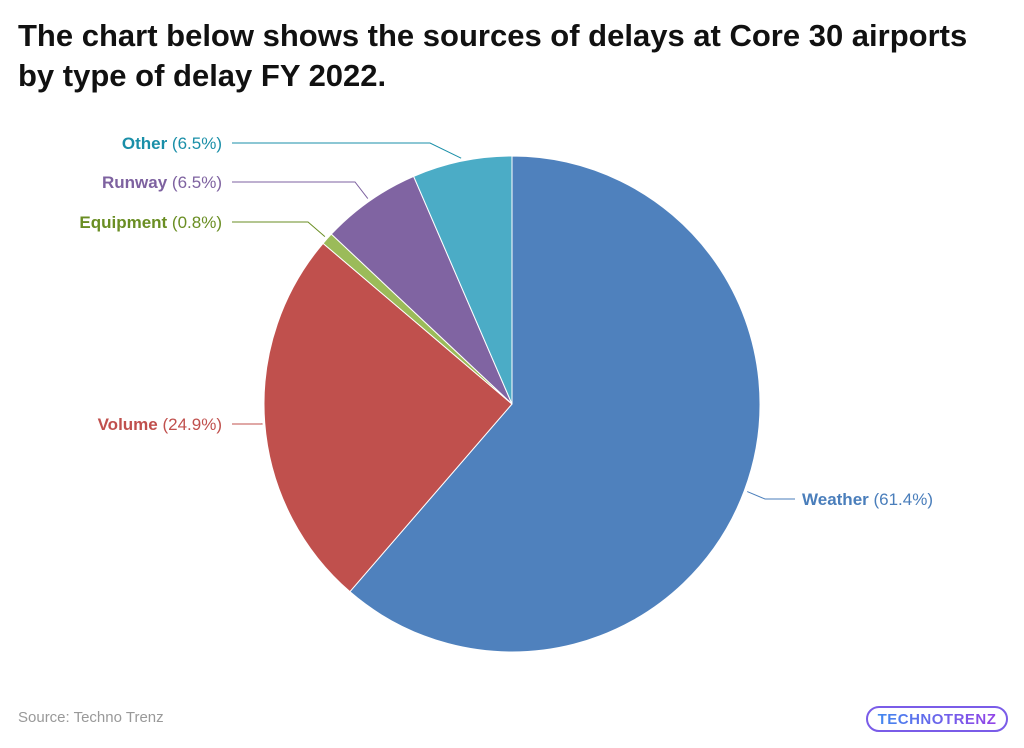 The image size is (1024, 748). What do you see at coordinates (128, 424) in the screenshot?
I see `slice-name: Volume` at bounding box center [128, 424].